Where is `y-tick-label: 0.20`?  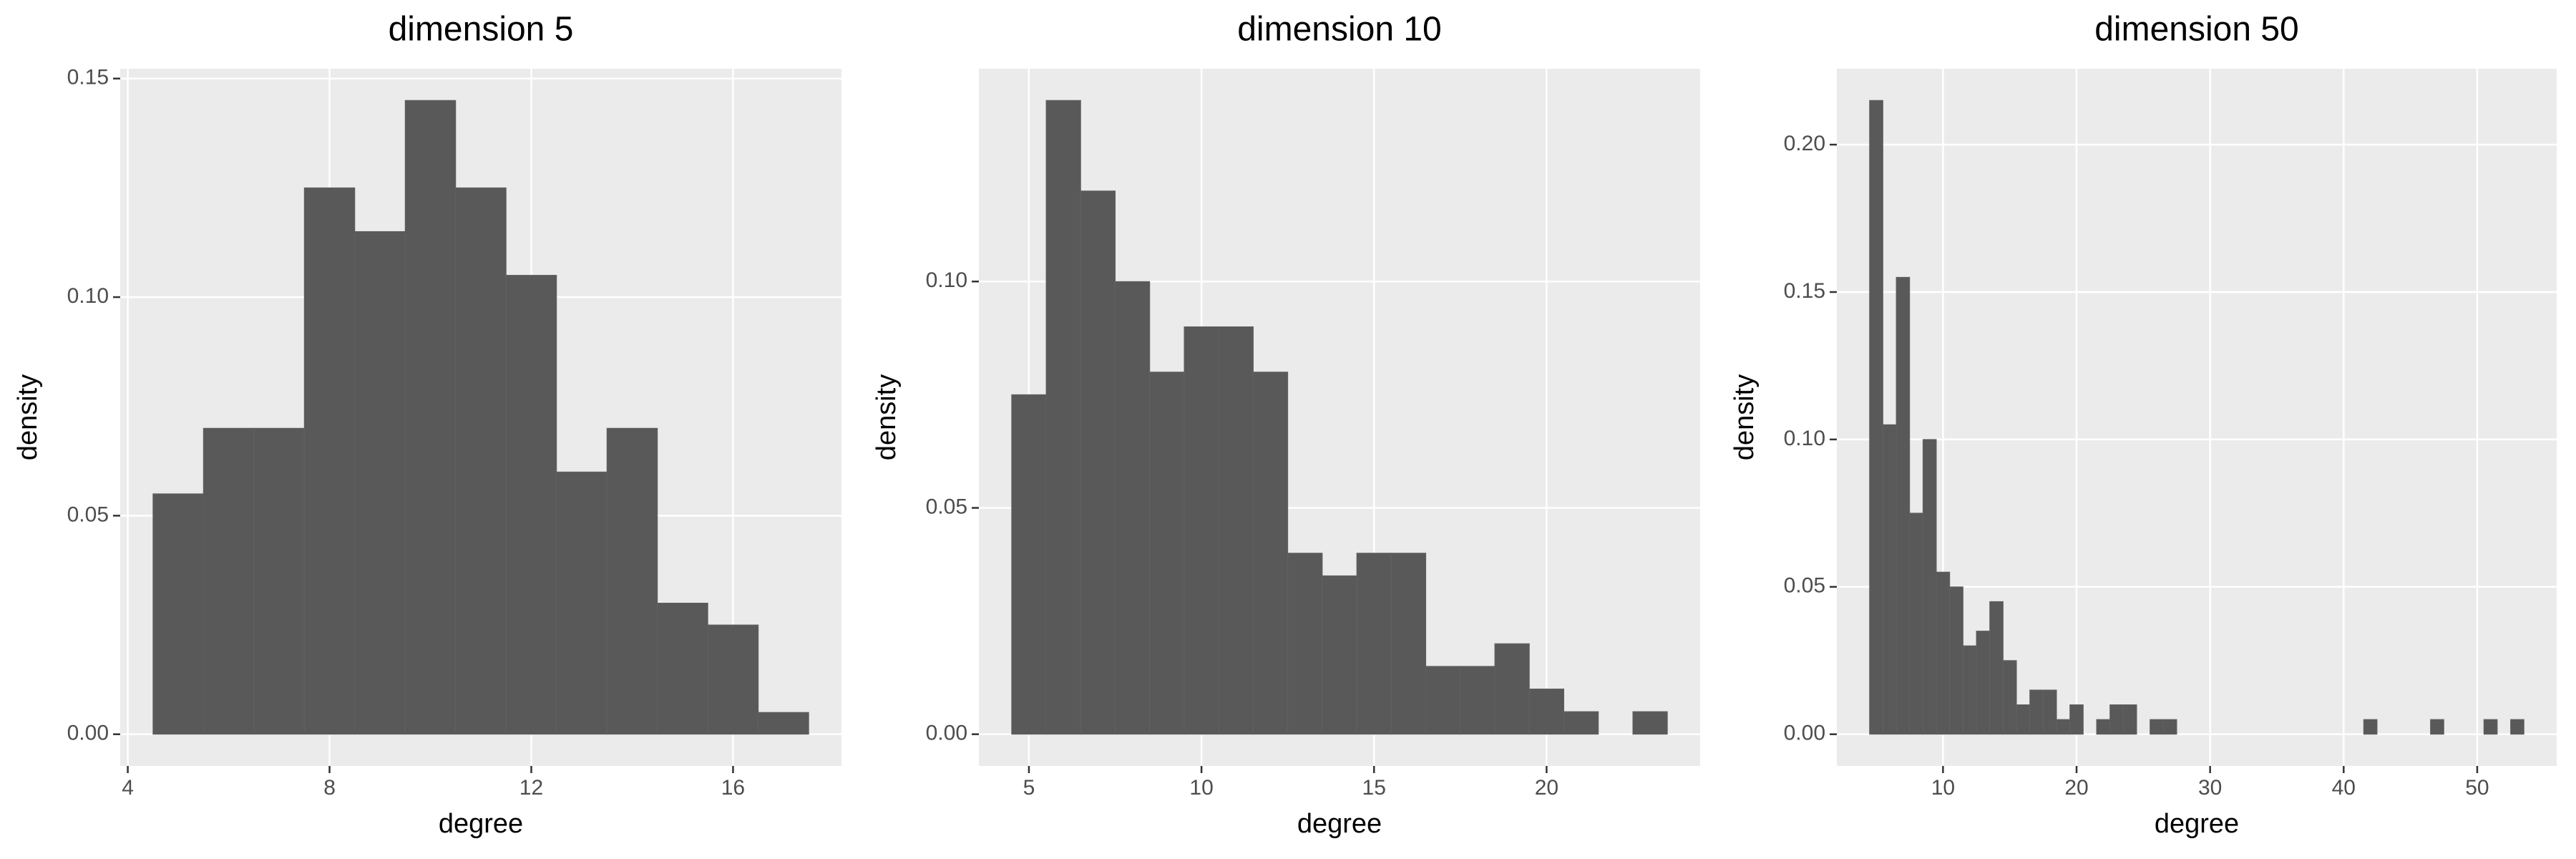 y-tick-label: 0.20 is located at coordinates (1804, 143).